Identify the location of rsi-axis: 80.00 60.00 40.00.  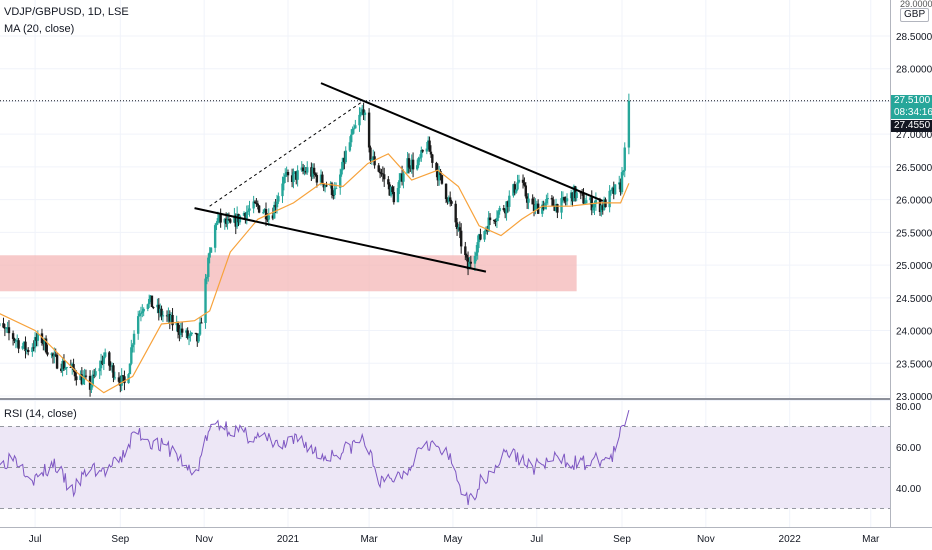
(908, 448).